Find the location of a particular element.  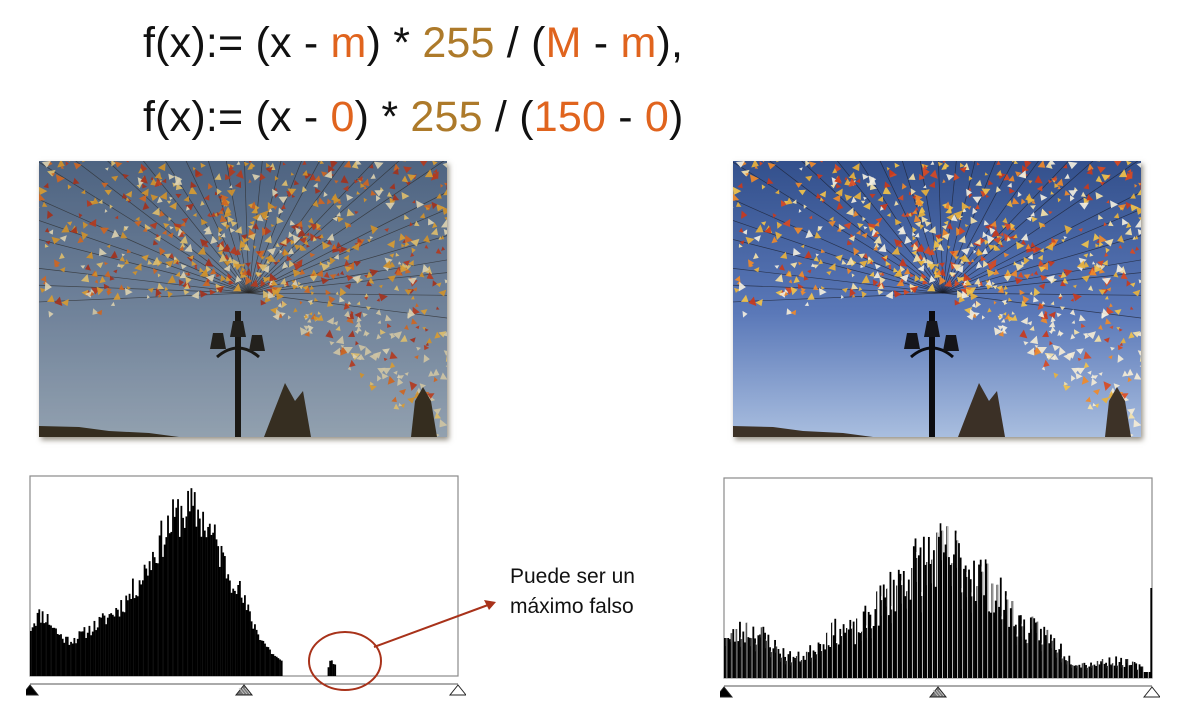

stretched-histogram-plot is located at coordinates (938, 587).